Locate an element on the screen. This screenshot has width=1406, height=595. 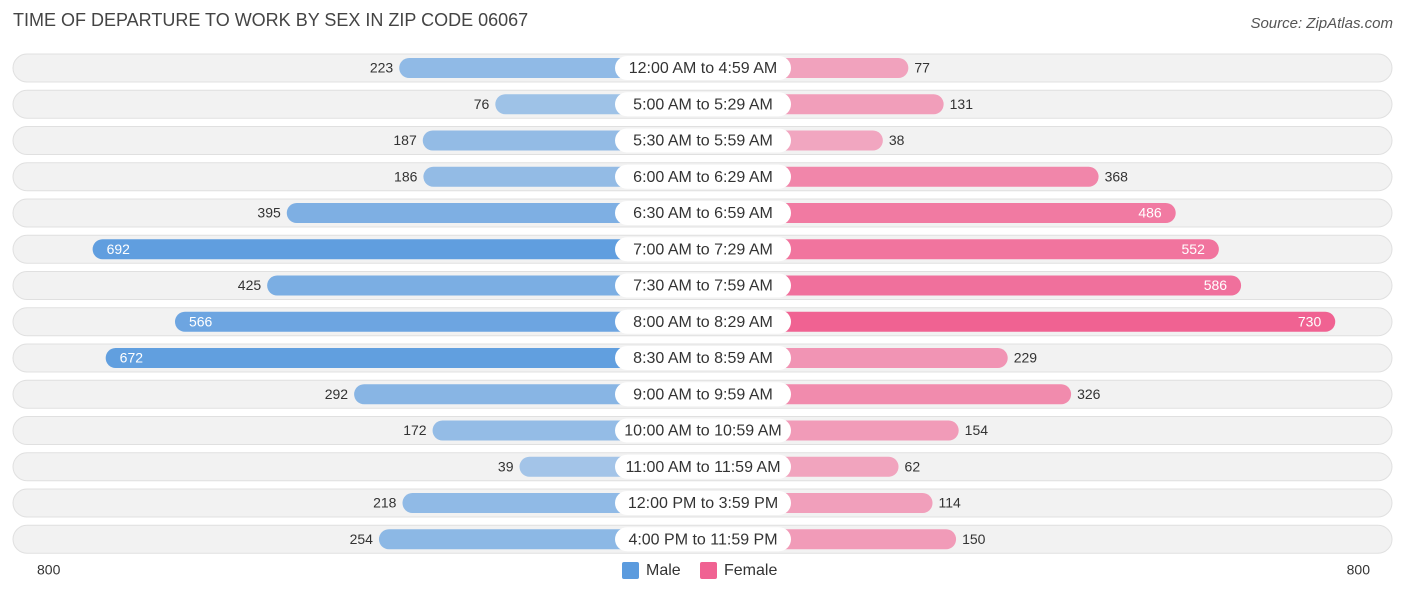
value-label: 77 is located at coordinates (922, 68).